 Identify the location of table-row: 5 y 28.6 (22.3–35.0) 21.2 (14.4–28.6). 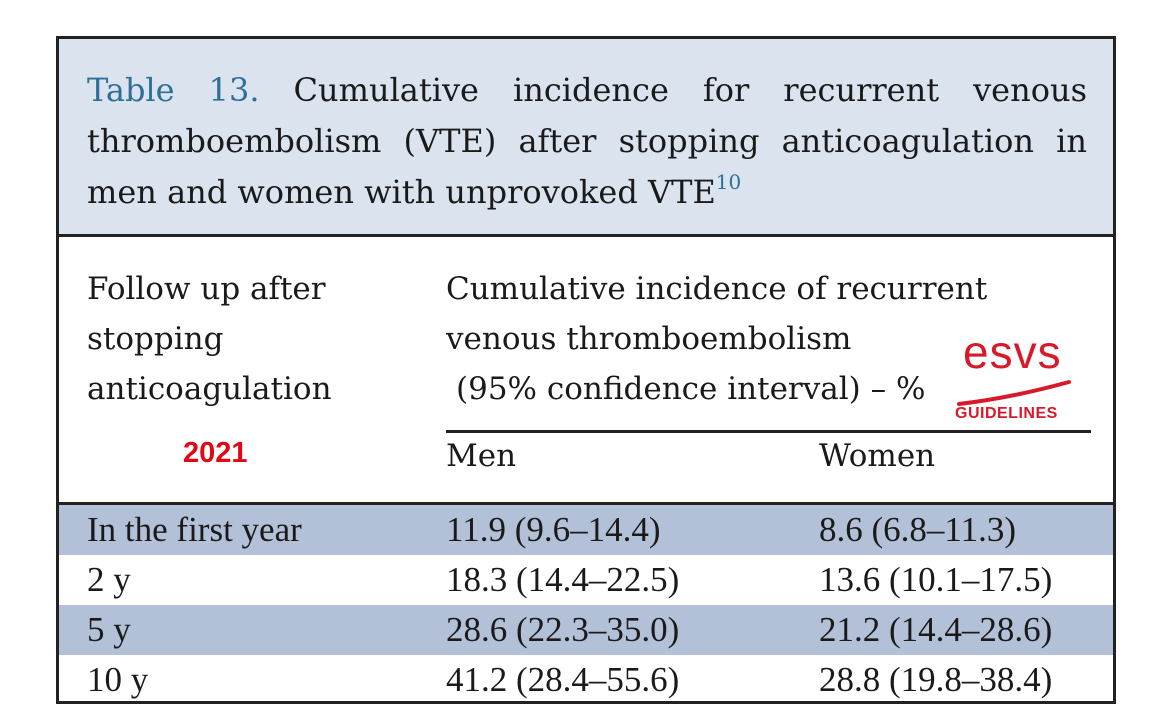
(586, 630).